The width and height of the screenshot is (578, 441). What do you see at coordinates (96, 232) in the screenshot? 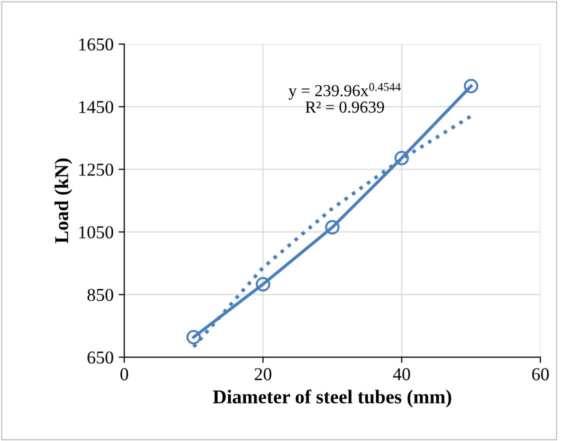
I see `y-tick-label: 1050` at bounding box center [96, 232].